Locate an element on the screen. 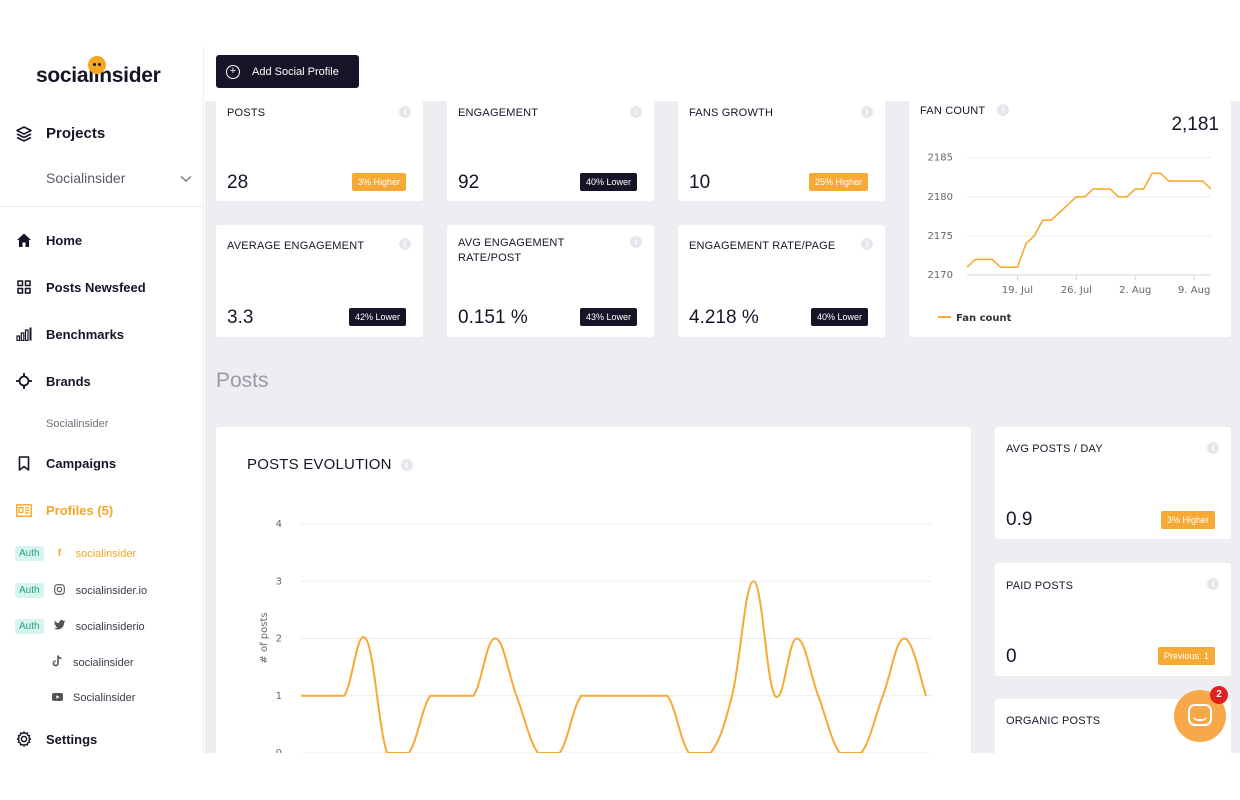 The image size is (1240, 800). profile-item-twitter: Auth socialinsiderio is located at coordinates (80, 626).